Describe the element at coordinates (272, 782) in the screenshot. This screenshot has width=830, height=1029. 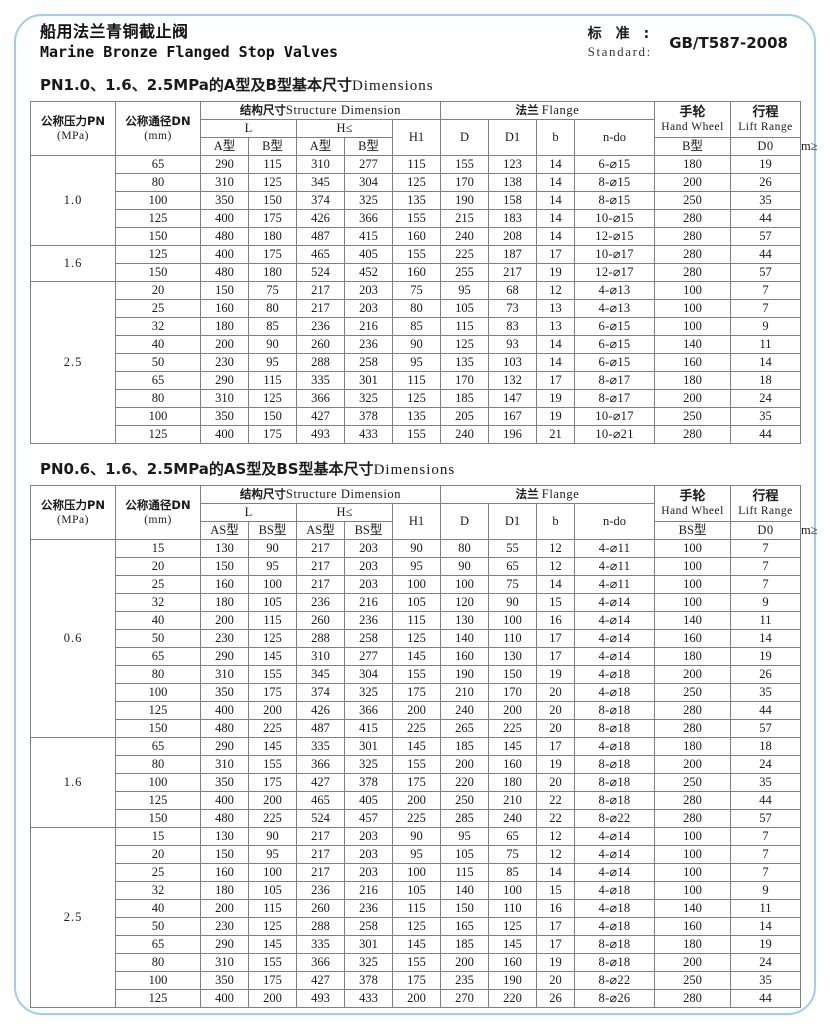
I see `cell-L-b: 175` at that location.